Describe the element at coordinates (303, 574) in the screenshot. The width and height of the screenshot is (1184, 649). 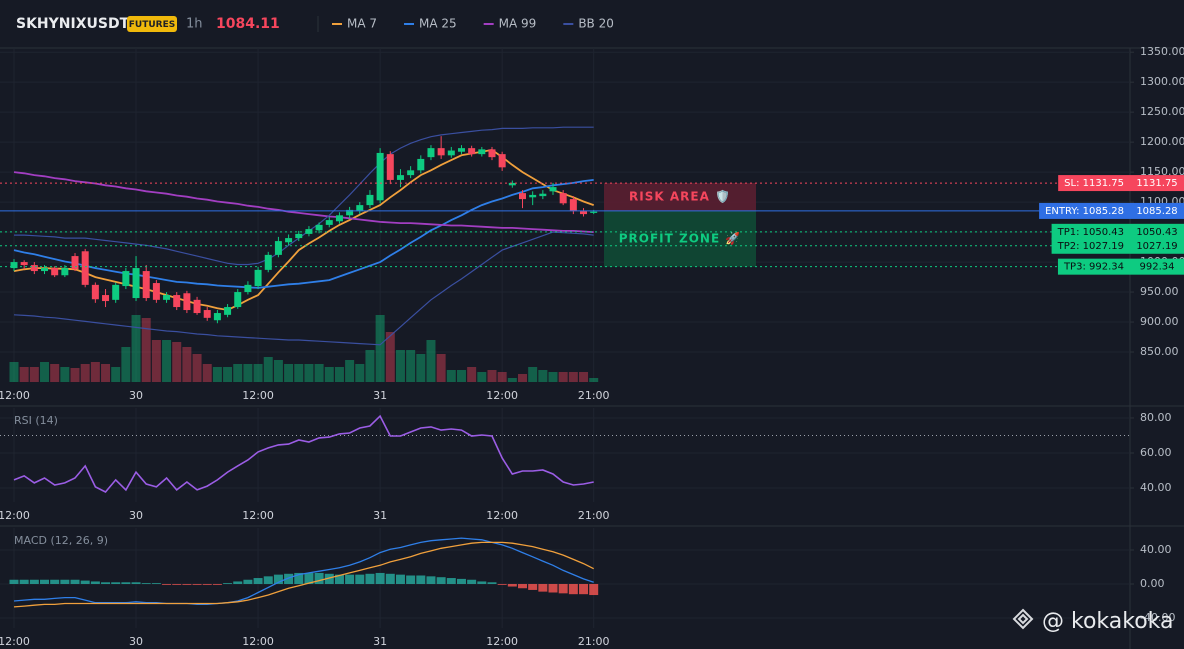
I see `signal-line` at that location.